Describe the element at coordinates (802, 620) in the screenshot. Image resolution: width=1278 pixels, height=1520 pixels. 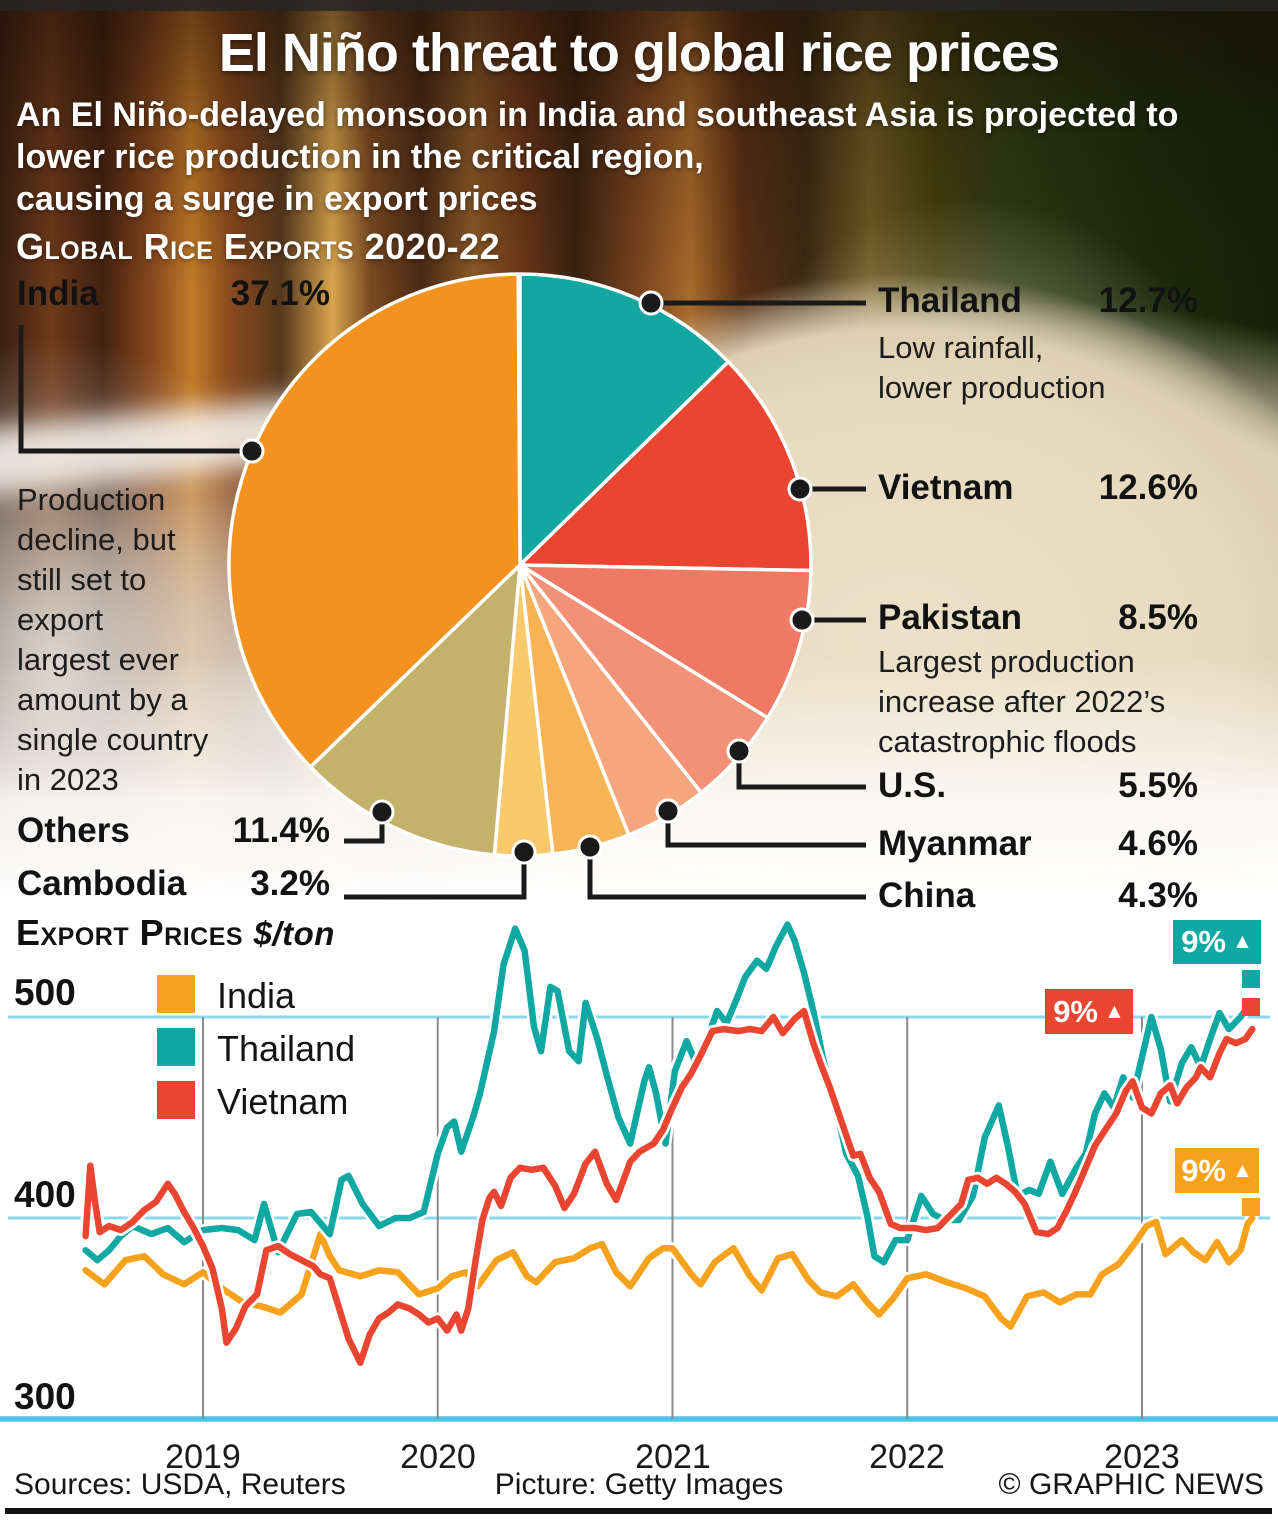
I see `leader-dot-pakistan` at that location.